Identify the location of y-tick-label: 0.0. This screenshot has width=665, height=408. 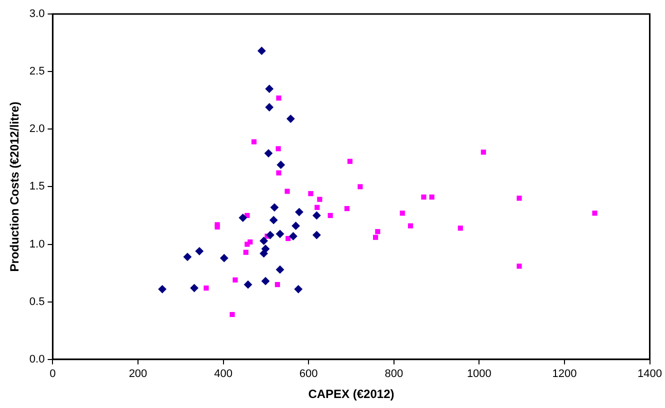
(37, 359).